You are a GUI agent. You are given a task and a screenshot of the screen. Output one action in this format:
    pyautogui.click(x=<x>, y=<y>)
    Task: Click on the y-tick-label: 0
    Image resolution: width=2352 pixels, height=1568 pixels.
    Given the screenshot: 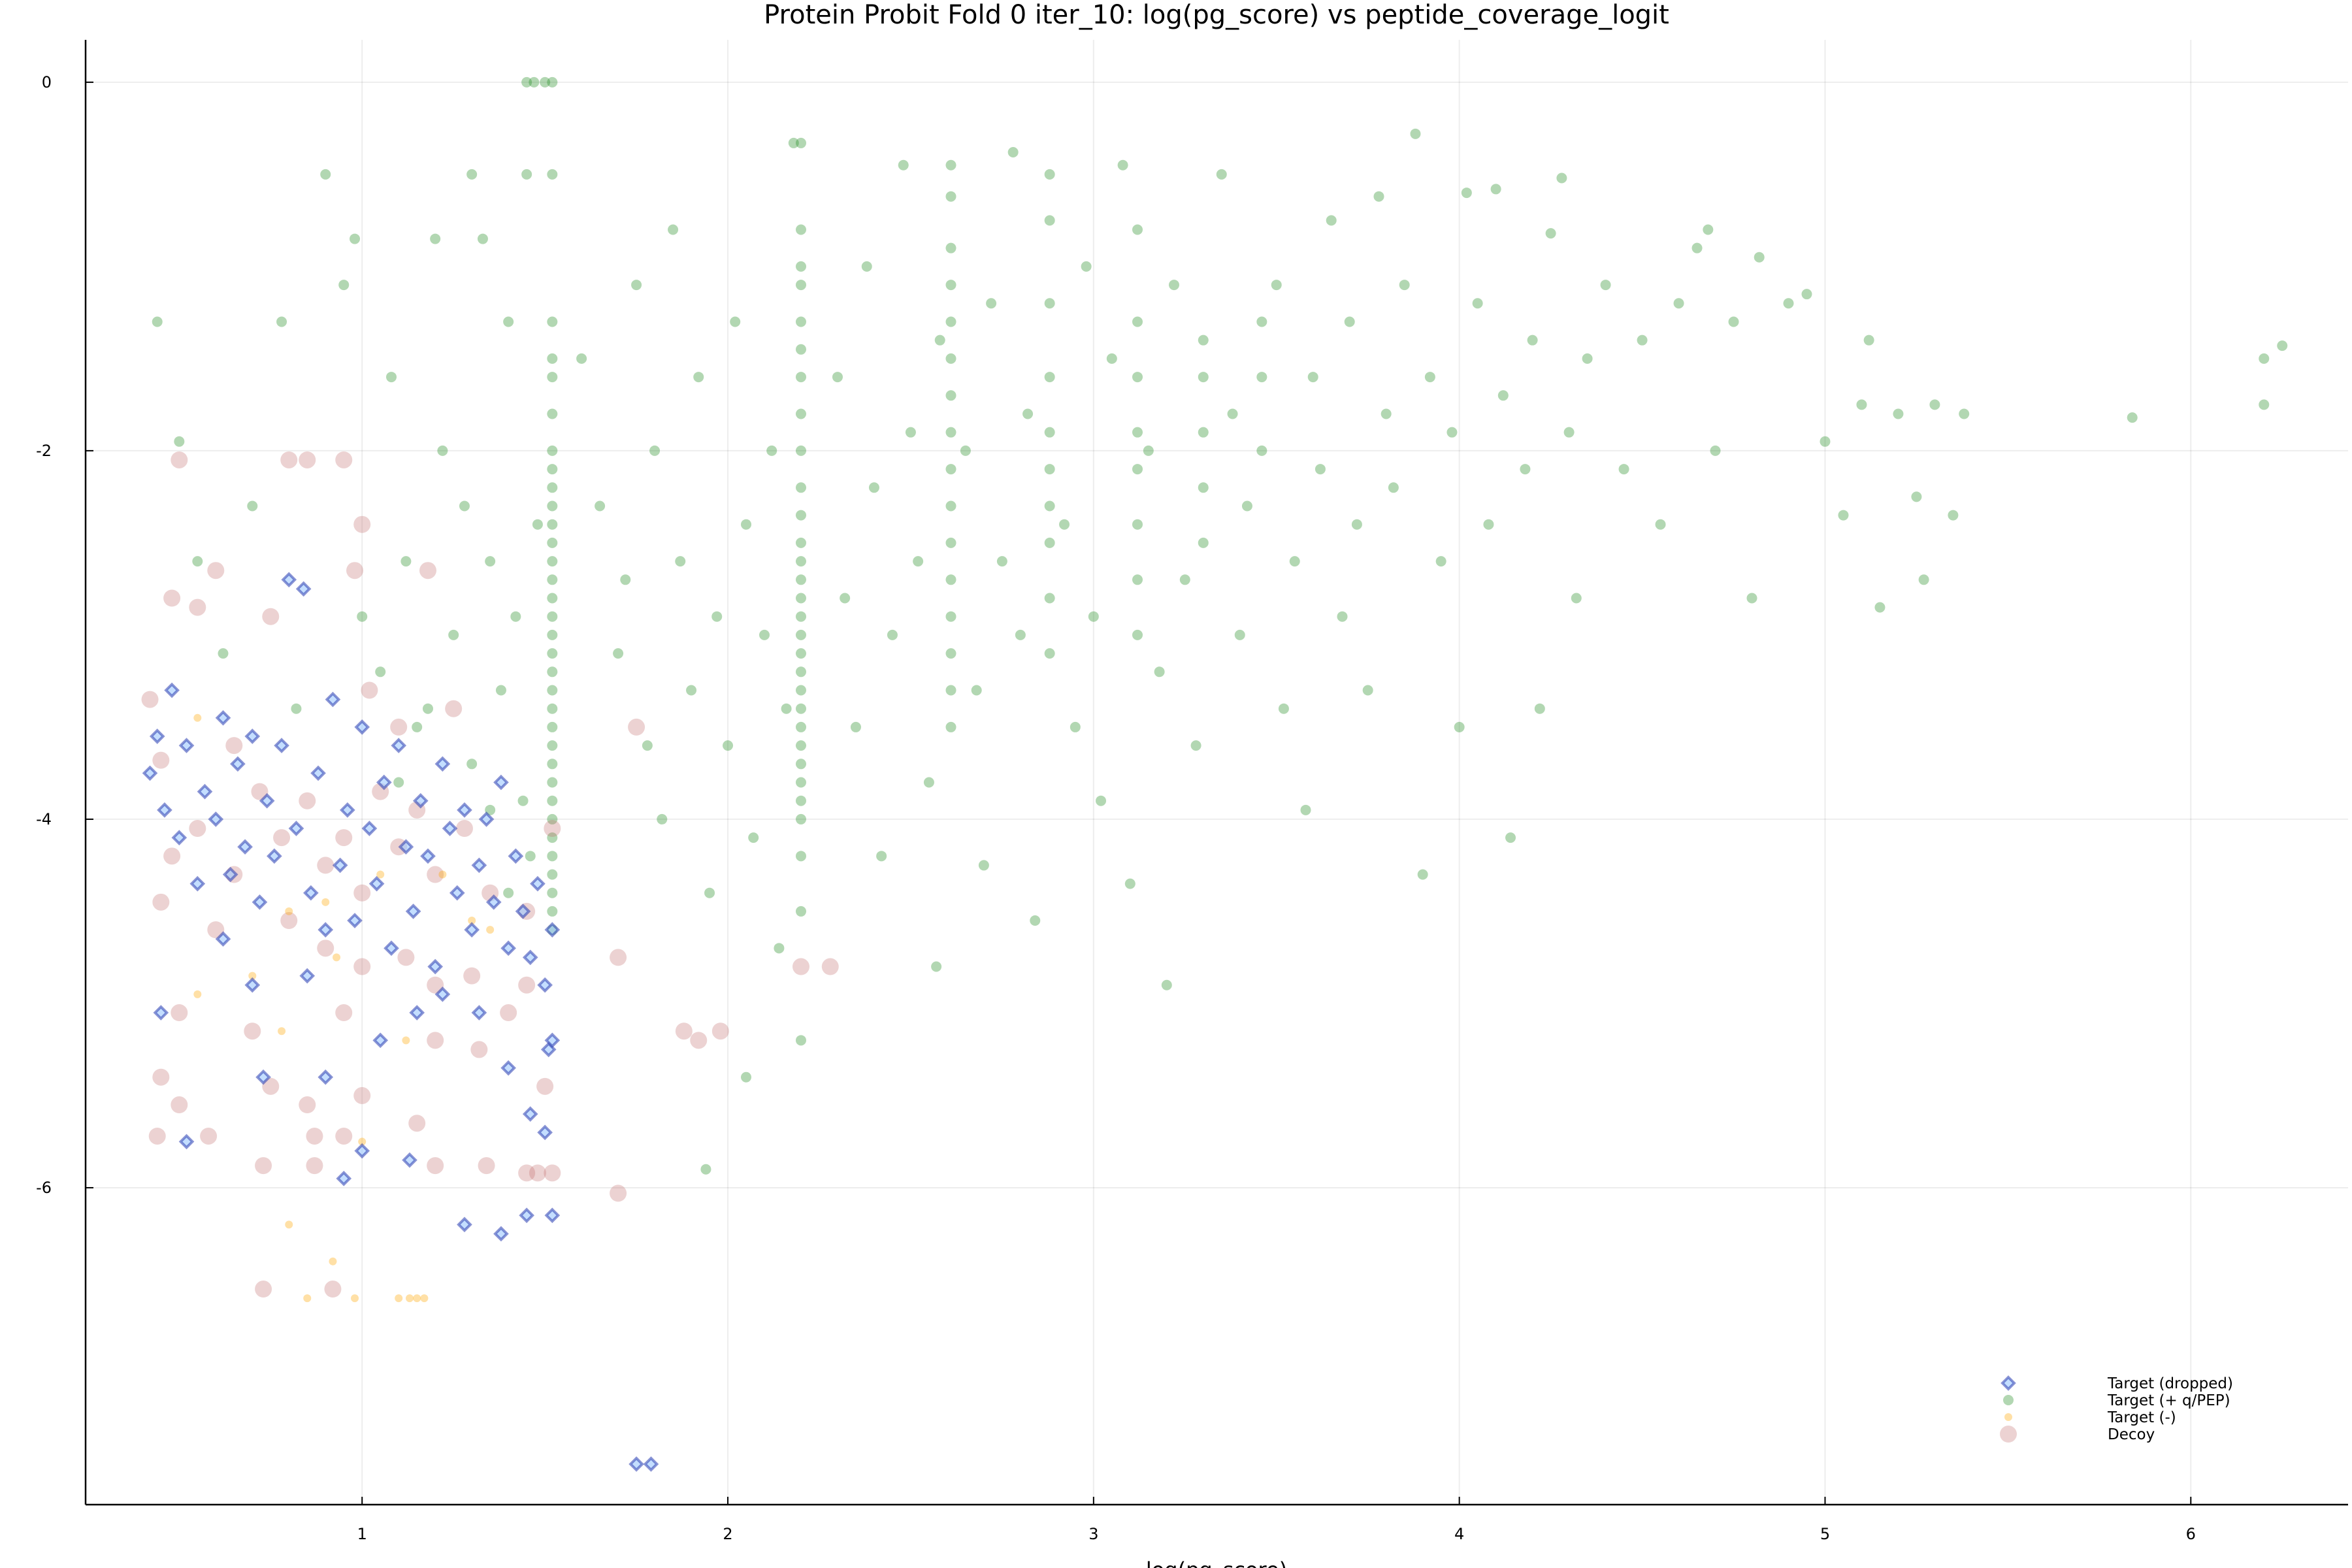 What is the action you would take?
    pyautogui.click(x=47, y=82)
    